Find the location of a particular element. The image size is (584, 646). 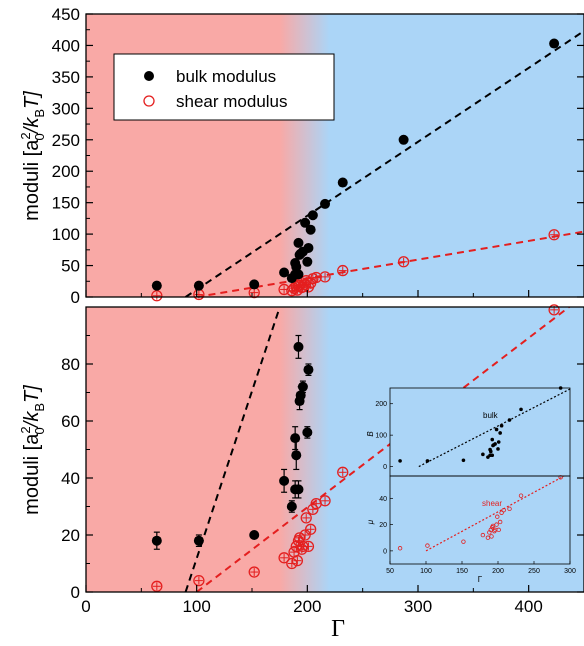

bottom-ylabel-end: T] is located at coordinates (32, 394).